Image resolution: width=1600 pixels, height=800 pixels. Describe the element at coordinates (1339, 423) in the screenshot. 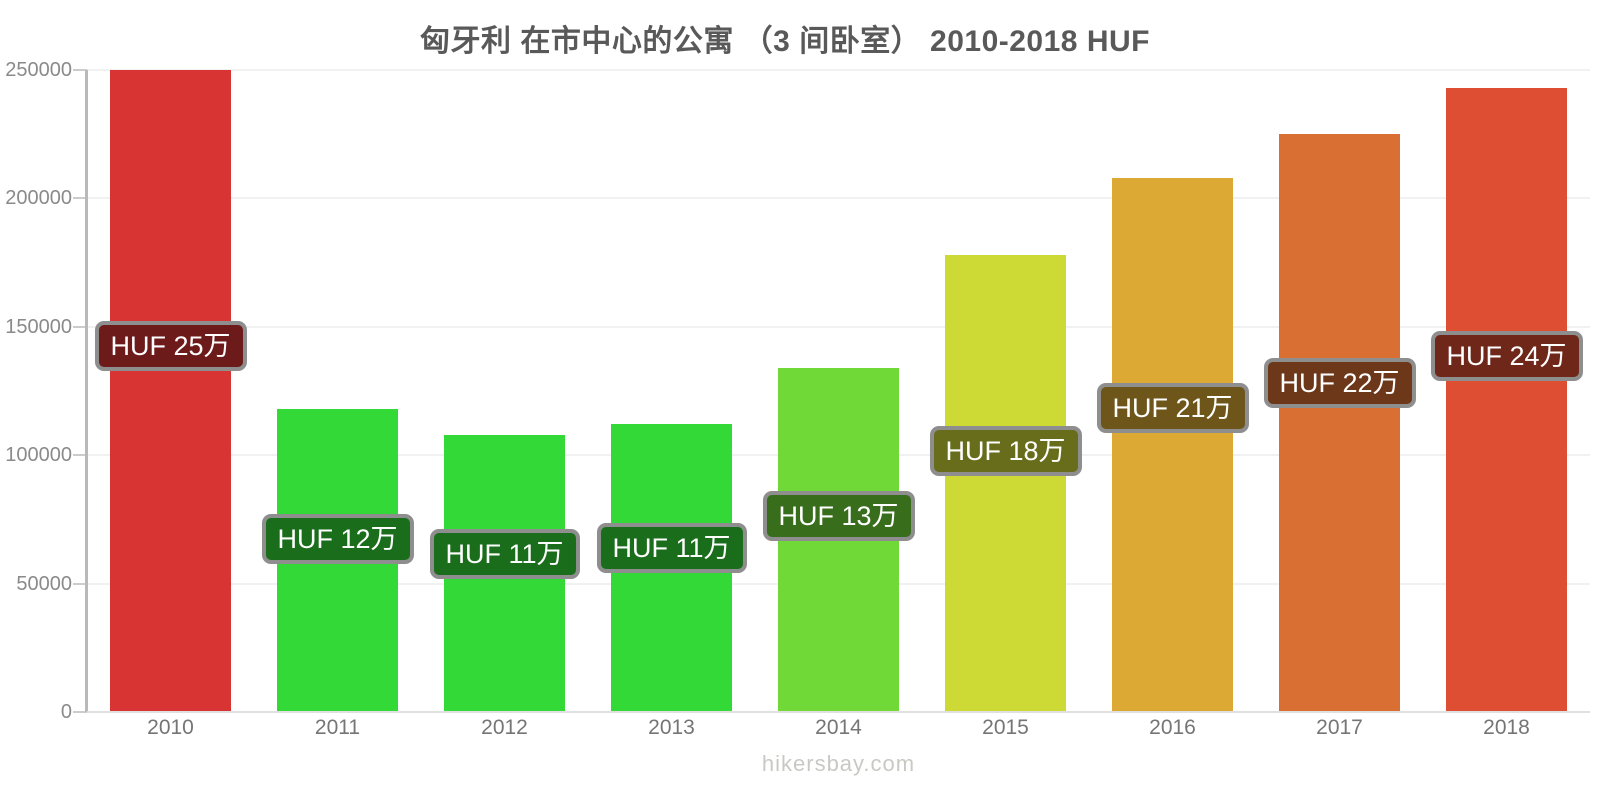

I see `bar-2017` at that location.